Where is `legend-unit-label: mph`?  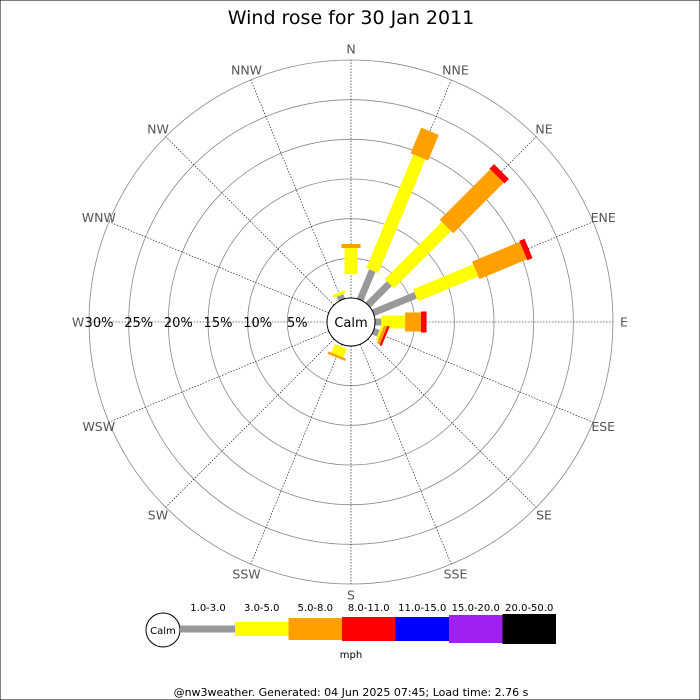 legend-unit-label: mph is located at coordinates (351, 655).